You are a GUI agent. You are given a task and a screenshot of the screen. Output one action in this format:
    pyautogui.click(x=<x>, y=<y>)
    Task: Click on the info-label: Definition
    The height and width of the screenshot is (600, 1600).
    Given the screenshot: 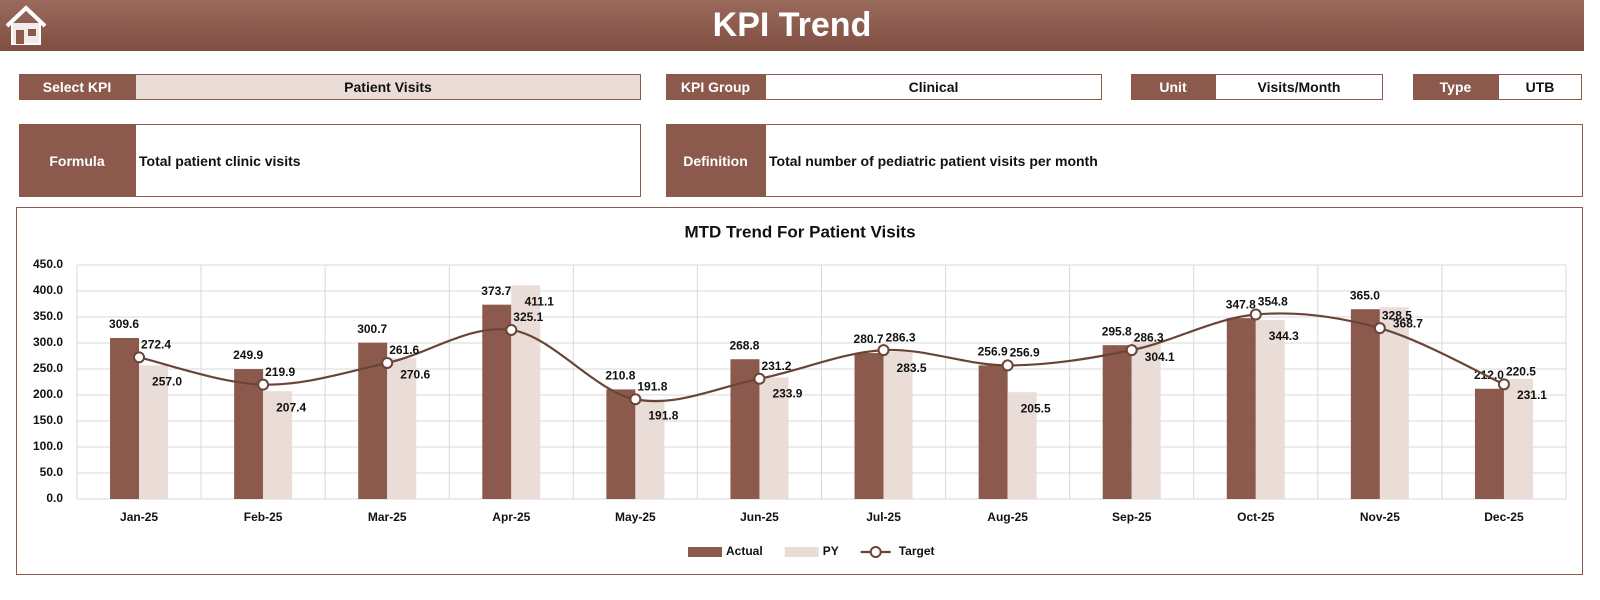 What is the action you would take?
    pyautogui.click(x=715, y=160)
    